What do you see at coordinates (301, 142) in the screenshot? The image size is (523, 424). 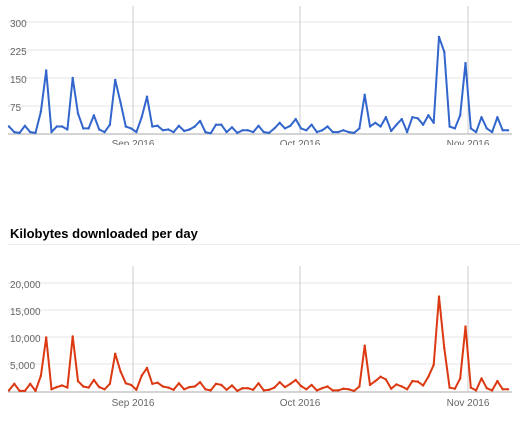 I see `x-tick-labels: Sep 2016 Oct 2016 Nov 2016` at bounding box center [301, 142].